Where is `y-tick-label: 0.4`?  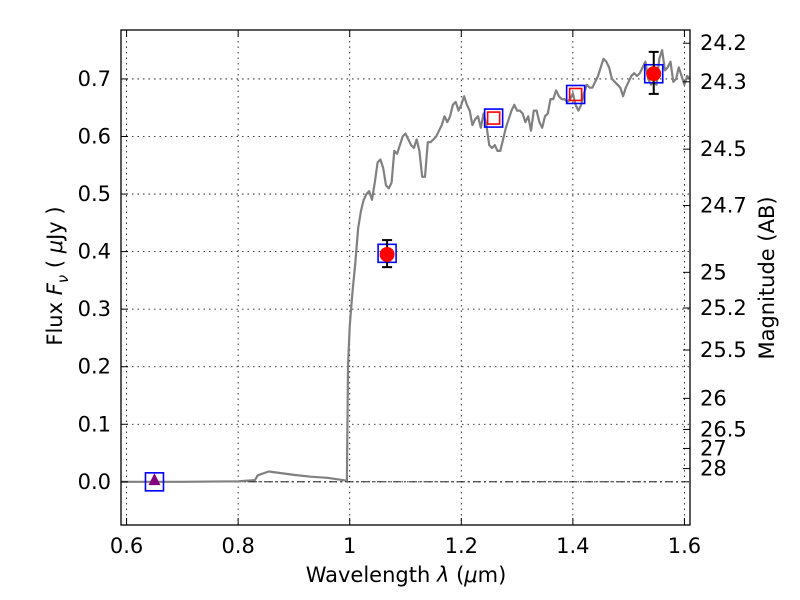
y-tick-label: 0.4 is located at coordinates (94, 252).